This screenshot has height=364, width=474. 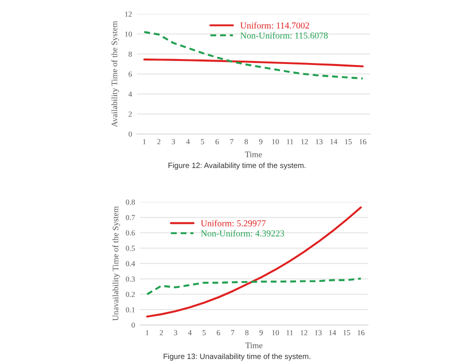 I want to click on y-axis-title: Unavailability Time of the System, so click(x=116, y=263).